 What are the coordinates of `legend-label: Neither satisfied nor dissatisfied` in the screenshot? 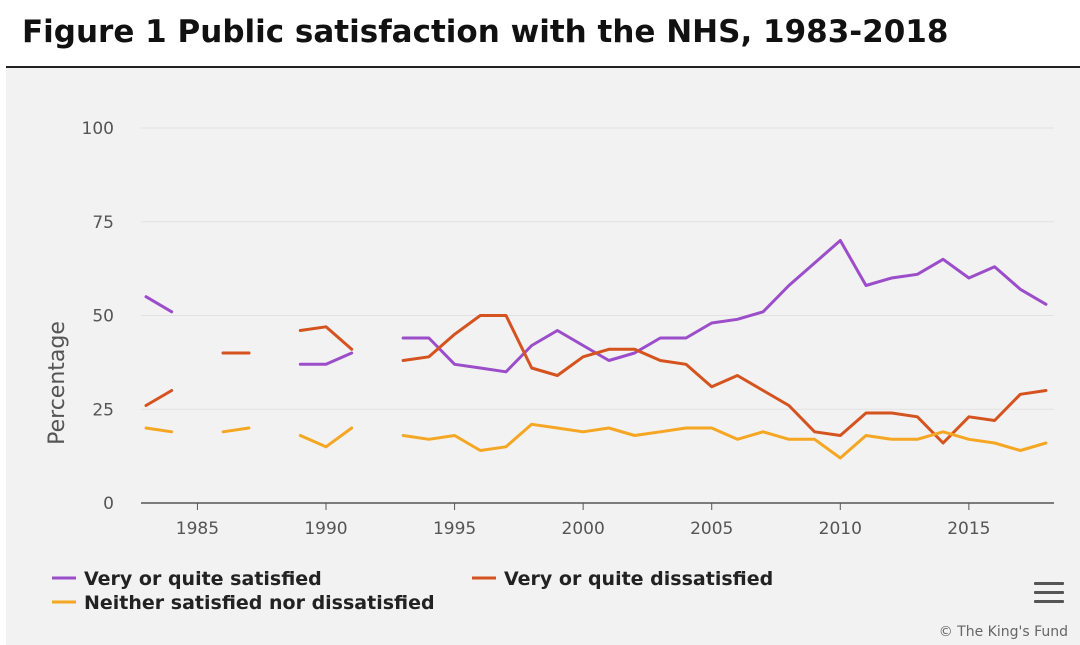 It's located at (259, 603).